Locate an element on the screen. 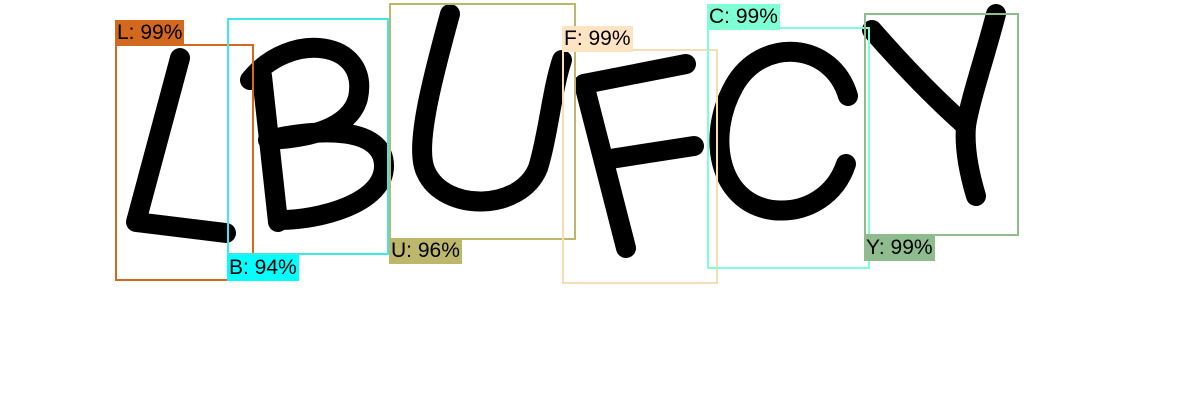  detection-box-l is located at coordinates (184, 162).